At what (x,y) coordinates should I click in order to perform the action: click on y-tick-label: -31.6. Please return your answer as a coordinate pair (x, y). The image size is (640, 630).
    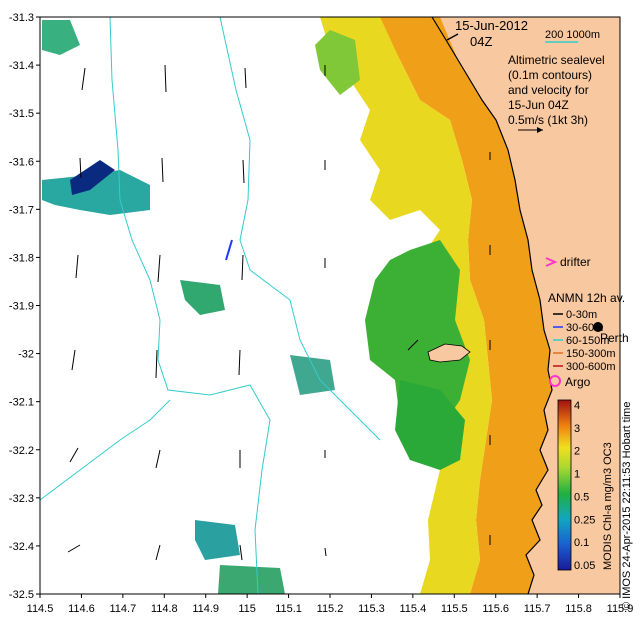
    Looking at the image, I should click on (21, 162).